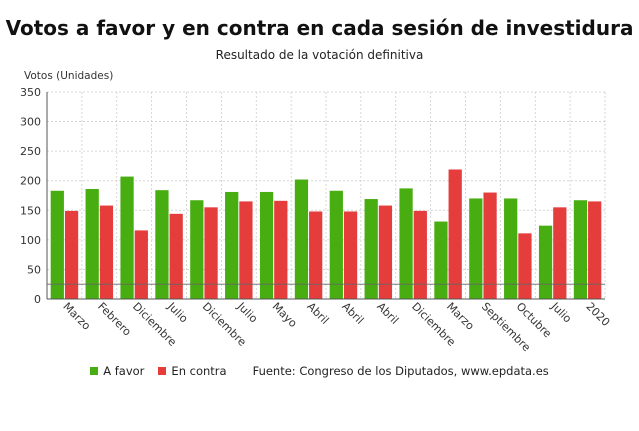  I want to click on legend-swatch-contra, so click(162, 371).